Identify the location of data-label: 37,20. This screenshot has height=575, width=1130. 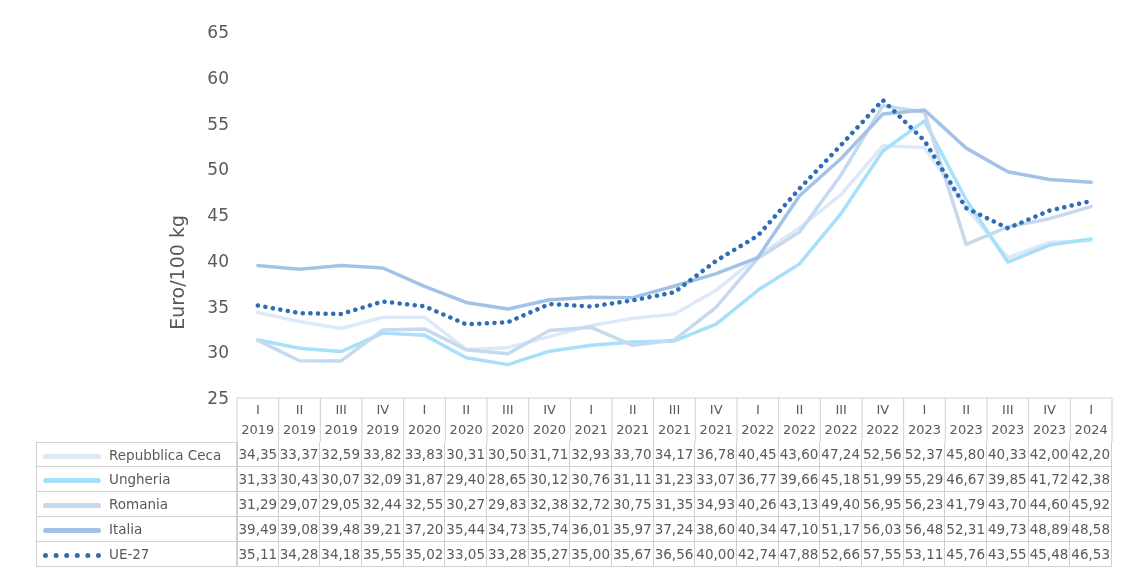
(424, 529).